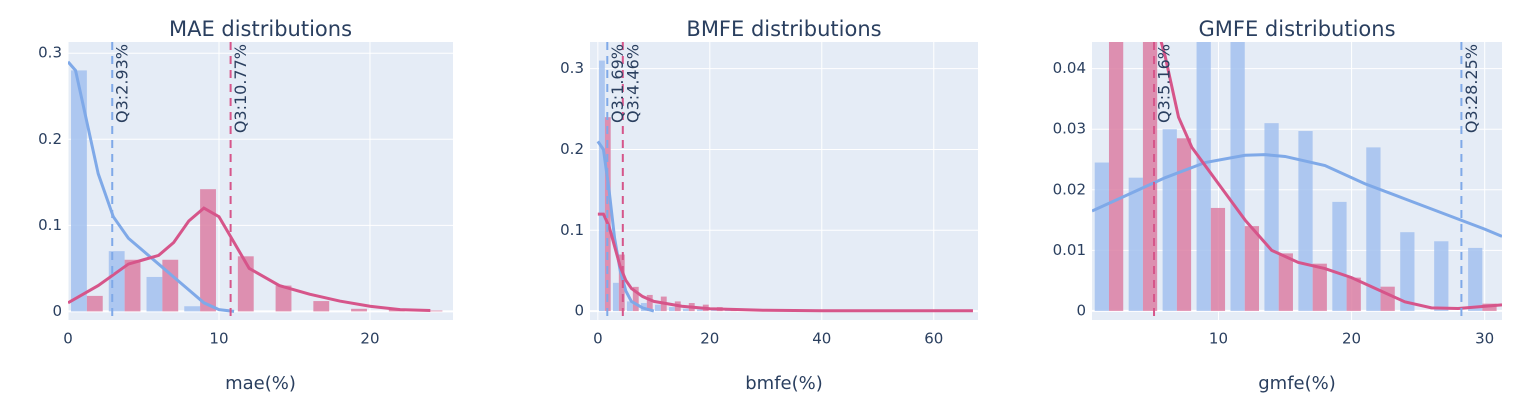  What do you see at coordinates (783, 29) in the screenshot?
I see `subplot-title: BMFE distributions` at bounding box center [783, 29].